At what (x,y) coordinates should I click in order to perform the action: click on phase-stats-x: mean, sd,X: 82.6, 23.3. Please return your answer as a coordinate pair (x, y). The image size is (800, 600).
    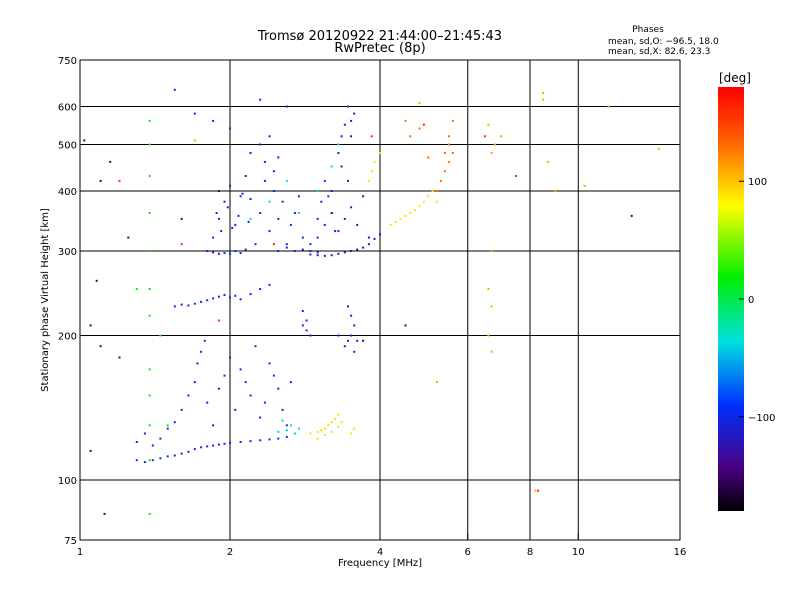
    Looking at the image, I should click on (659, 52).